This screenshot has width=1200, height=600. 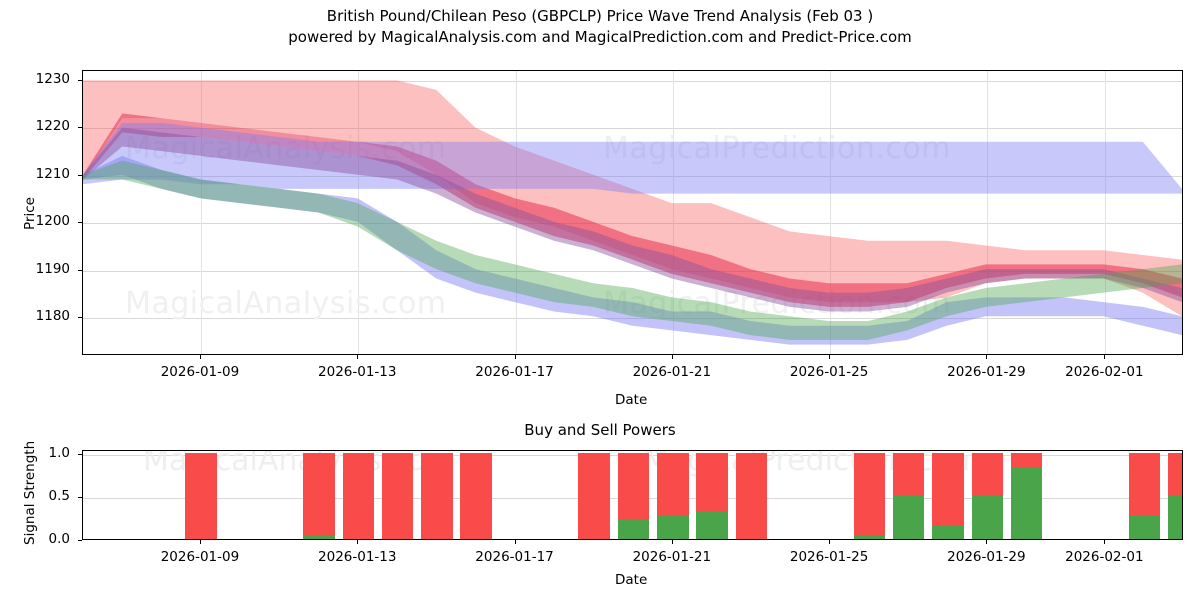 I want to click on signal-x-tick: 2026-01-17, so click(x=514, y=557).